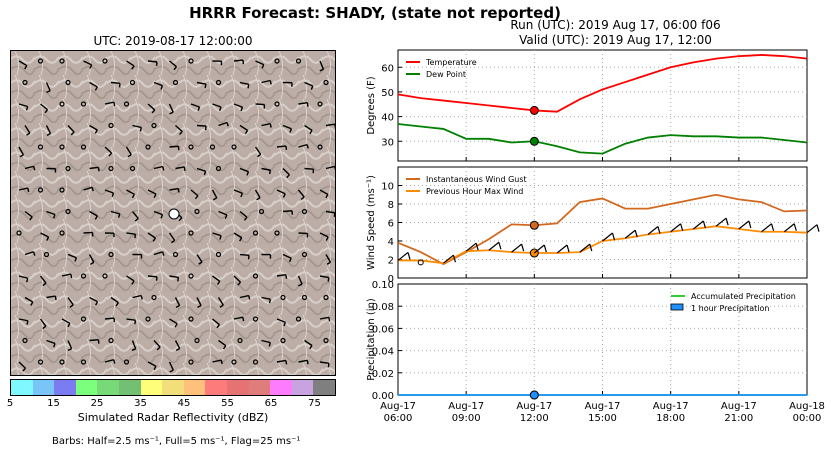 Image resolution: width=831 pixels, height=460 pixels. What do you see at coordinates (314, 403) in the screenshot?
I see `colorbar-tick-label: 75` at bounding box center [314, 403].